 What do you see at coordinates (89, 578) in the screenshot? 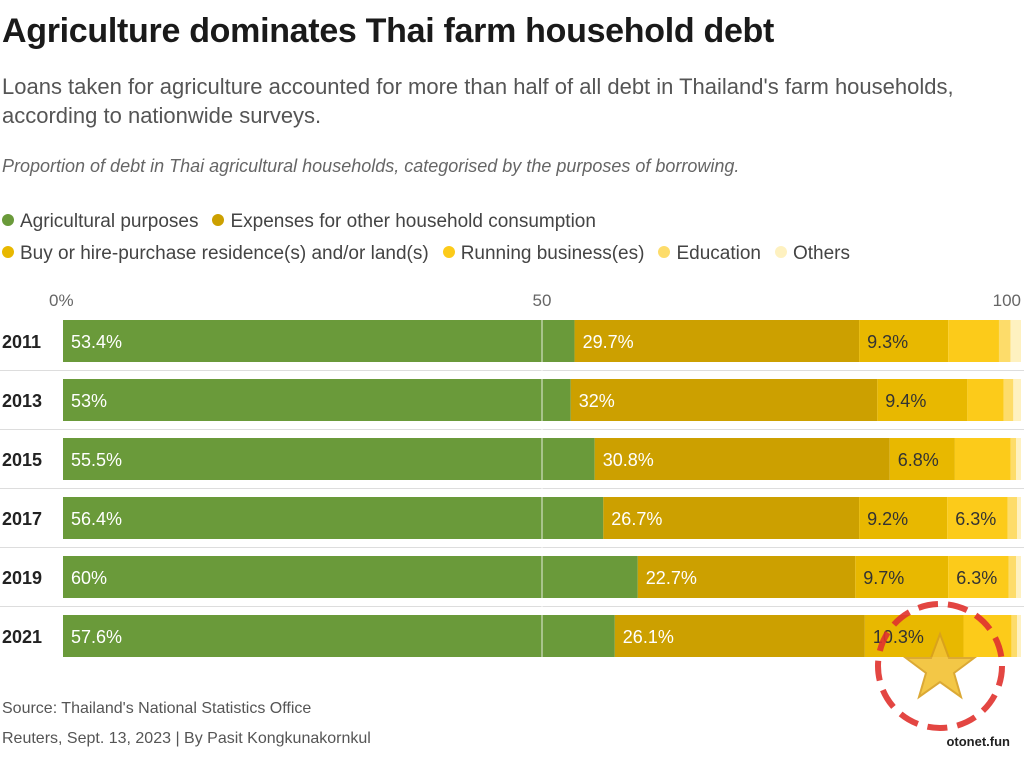
I see `data-label: 60%` at bounding box center [89, 578].